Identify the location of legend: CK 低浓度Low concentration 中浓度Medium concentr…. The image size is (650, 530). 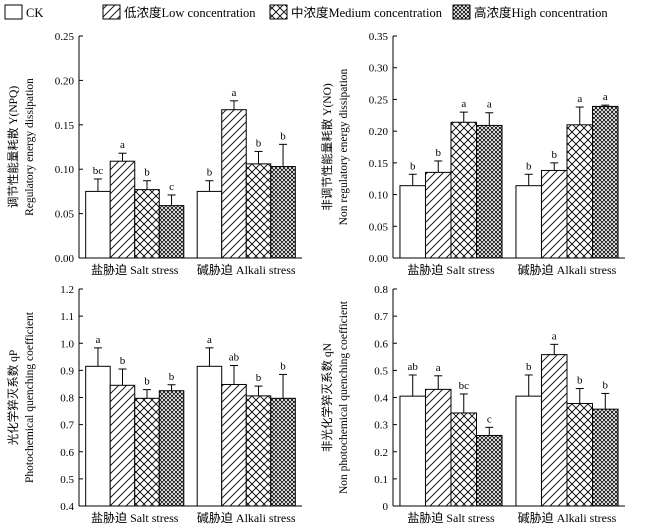
(306, 12).